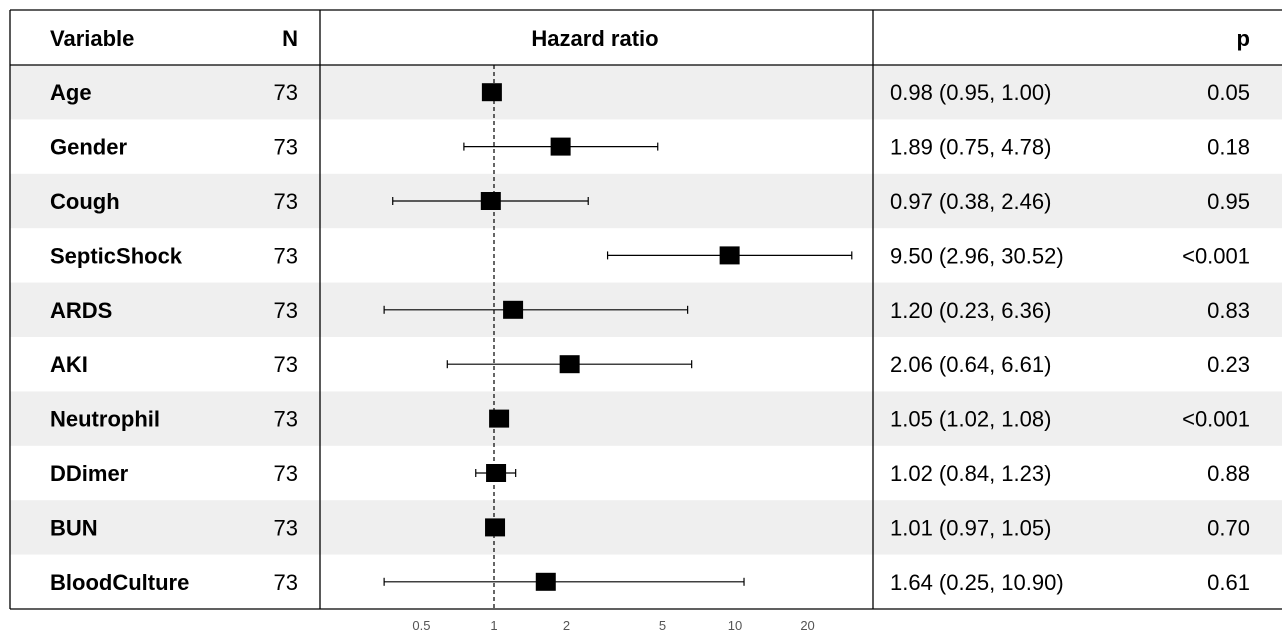  What do you see at coordinates (613, 625) in the screenshot?
I see `x-axis-ticks: 0.5 1 2 5 10 20` at bounding box center [613, 625].